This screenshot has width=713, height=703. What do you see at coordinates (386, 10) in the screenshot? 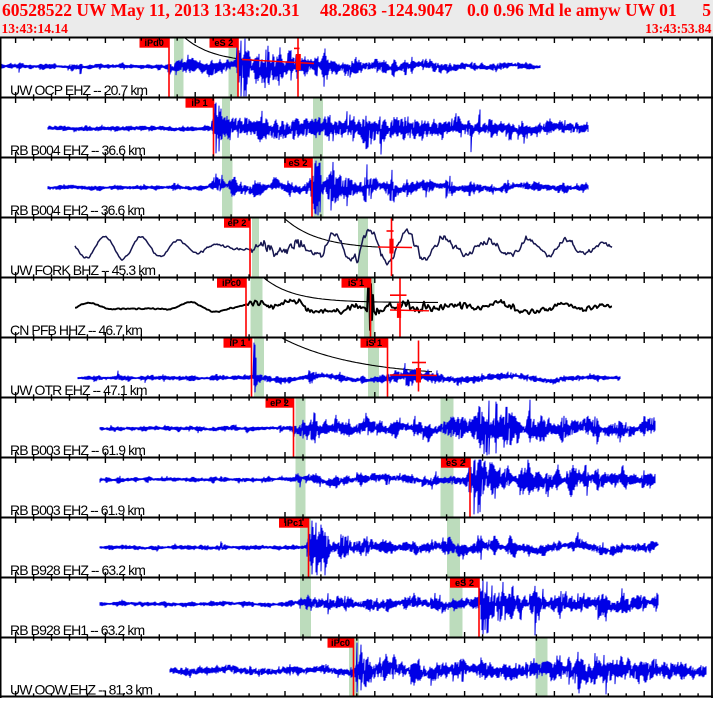
I see `svg-text: 48.2863 -124.9047` at bounding box center [386, 10].